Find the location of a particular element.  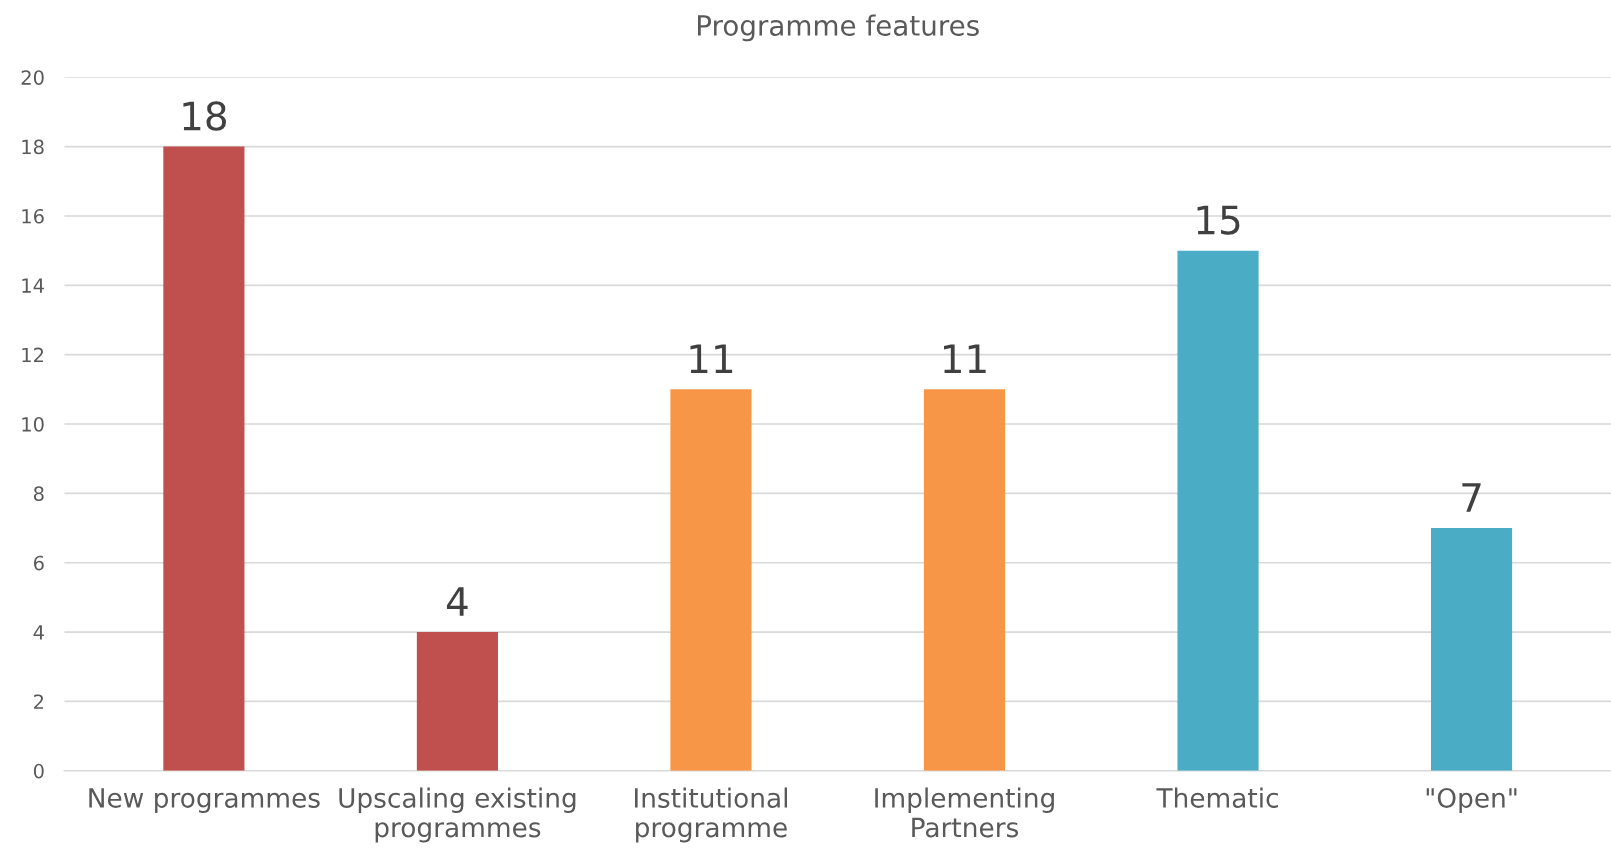

data-label: 4 is located at coordinates (457, 601).